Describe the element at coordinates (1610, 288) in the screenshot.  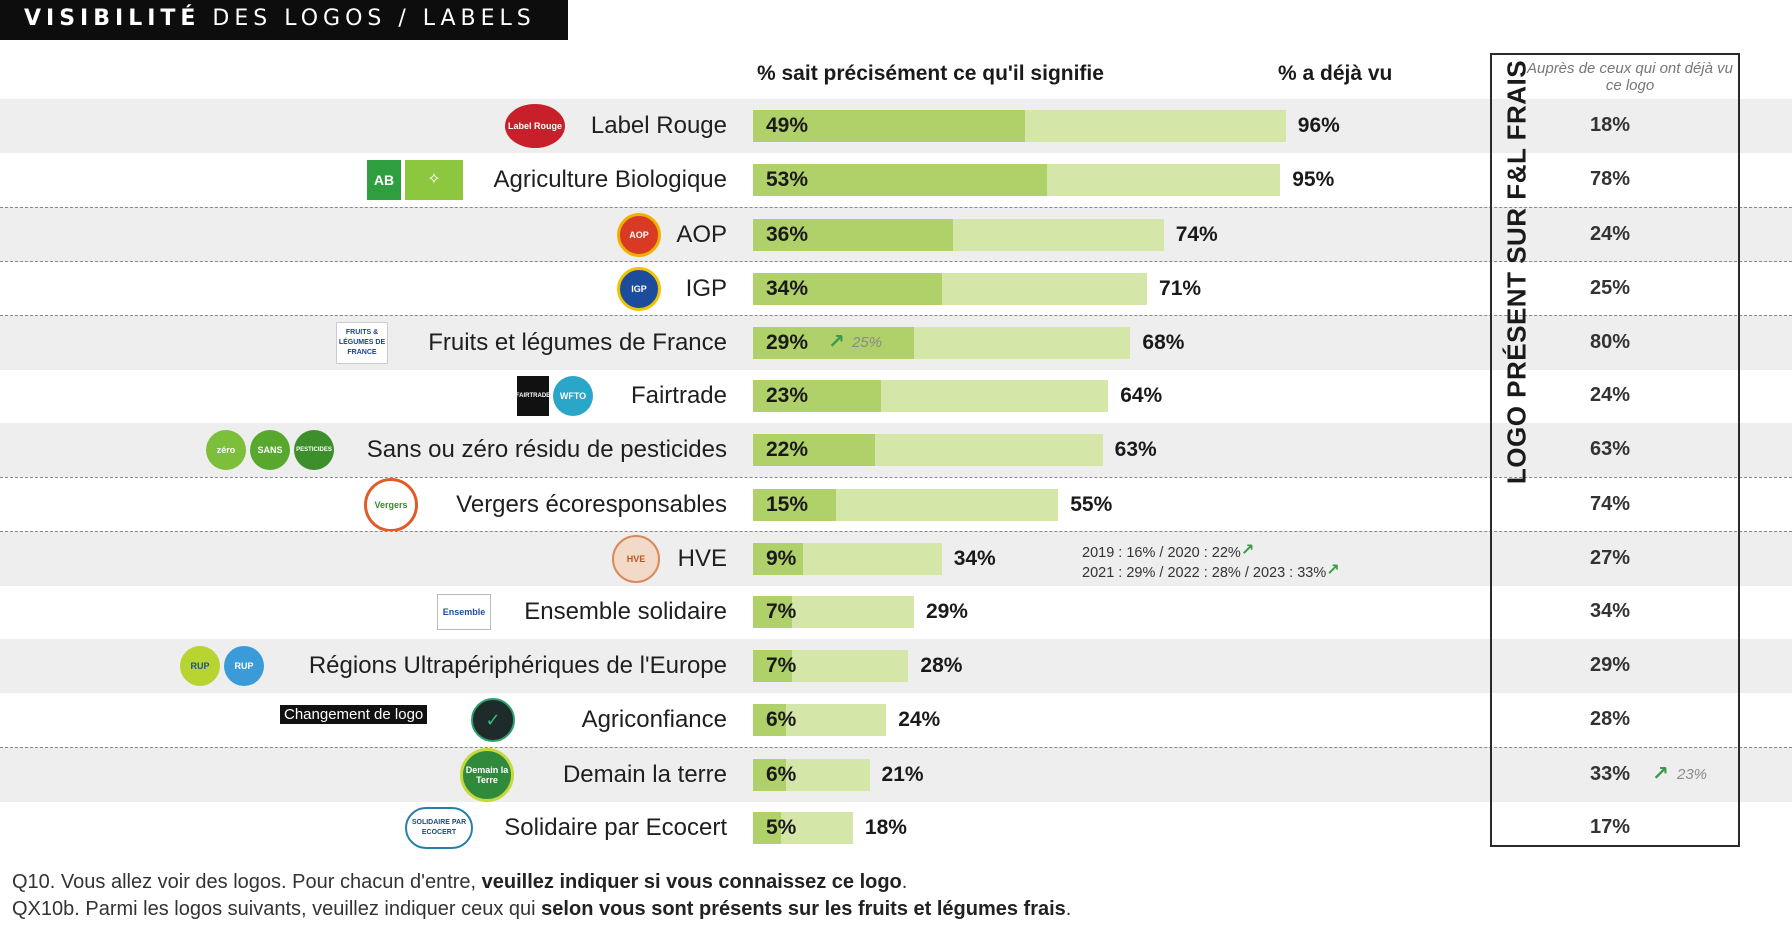
I see `label-present: 25%` at that location.